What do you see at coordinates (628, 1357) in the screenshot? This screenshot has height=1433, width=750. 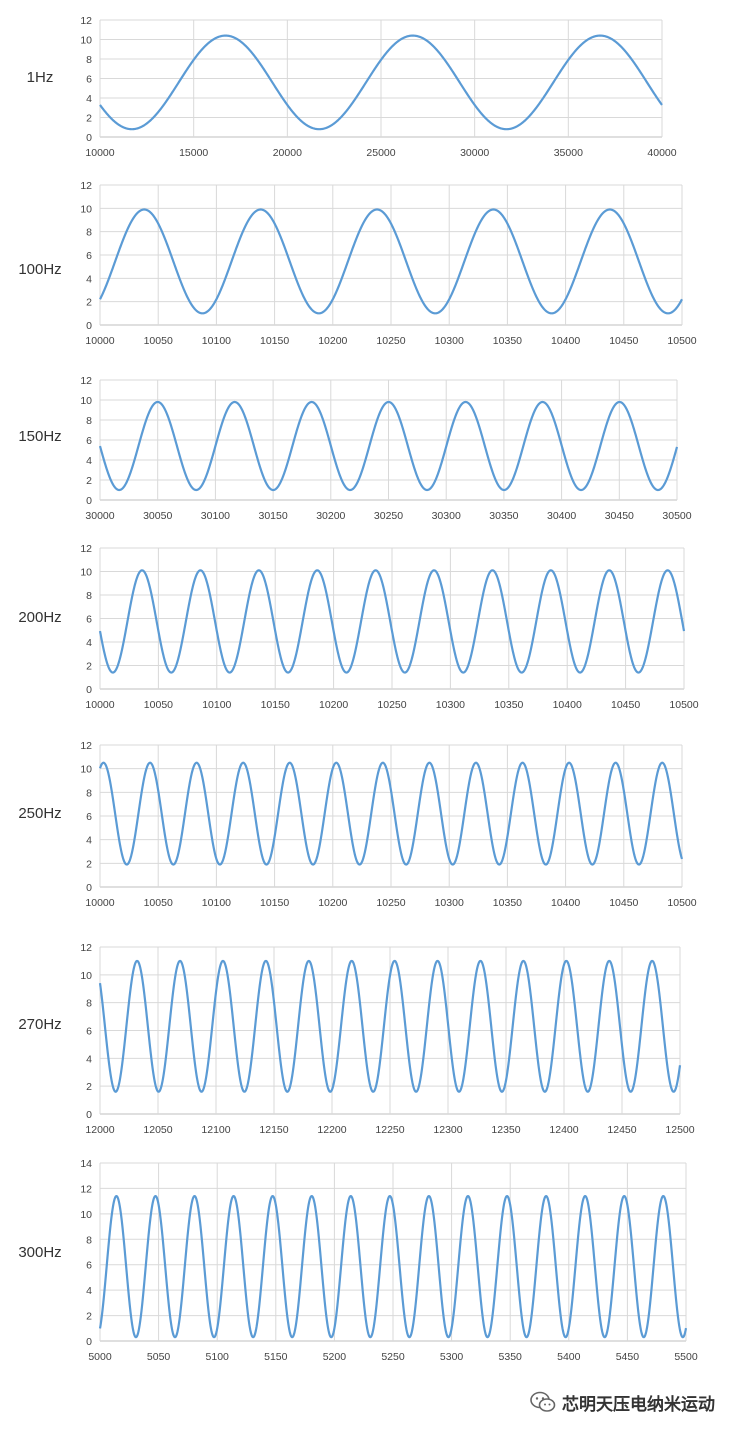 I see `x-tick-label: 5450` at bounding box center [628, 1357].